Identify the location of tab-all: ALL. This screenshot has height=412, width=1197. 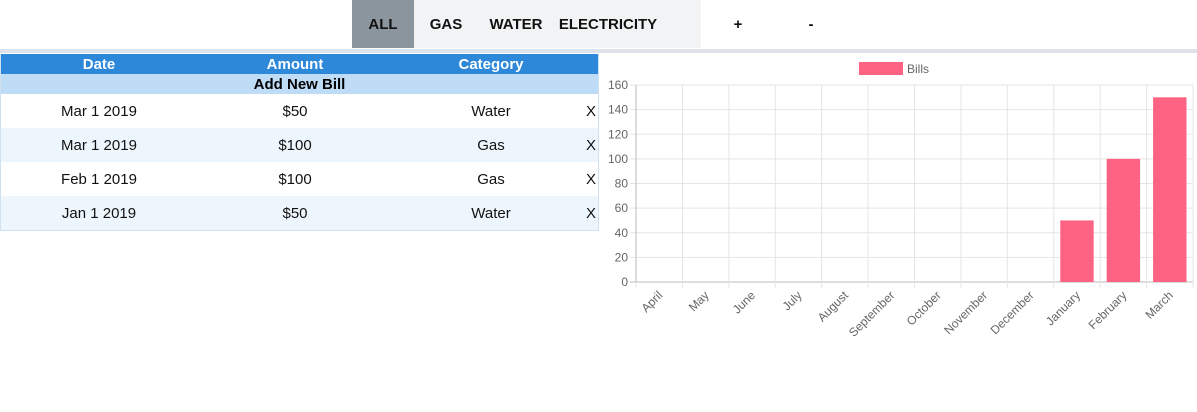
(383, 24).